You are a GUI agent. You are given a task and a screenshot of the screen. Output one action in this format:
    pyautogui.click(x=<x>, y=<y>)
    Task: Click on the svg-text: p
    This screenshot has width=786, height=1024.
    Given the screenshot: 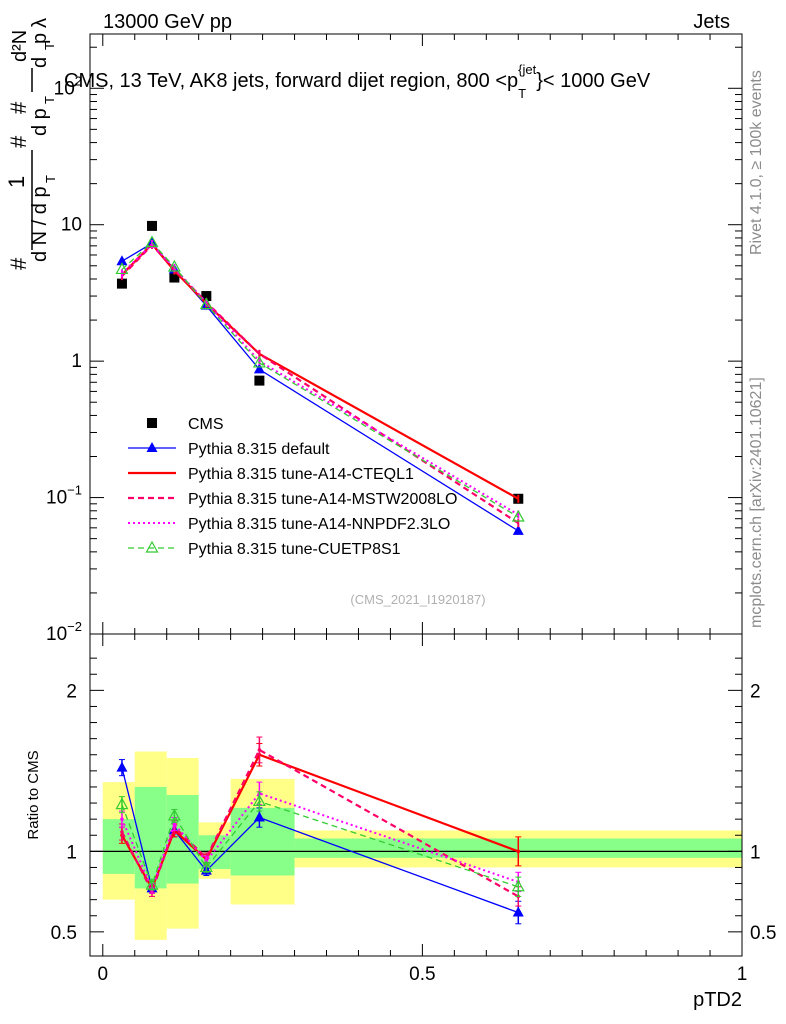 What is the action you would take?
    pyautogui.click(x=40, y=38)
    